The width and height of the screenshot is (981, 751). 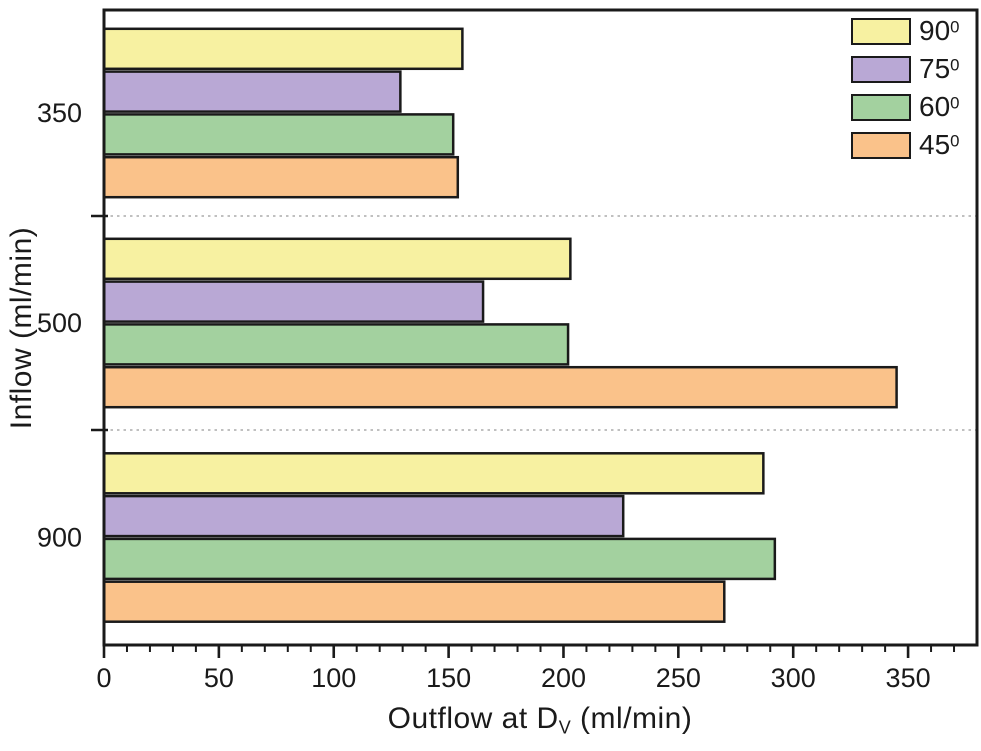 I want to click on legend-label-45deg: 450, so click(x=939, y=144).